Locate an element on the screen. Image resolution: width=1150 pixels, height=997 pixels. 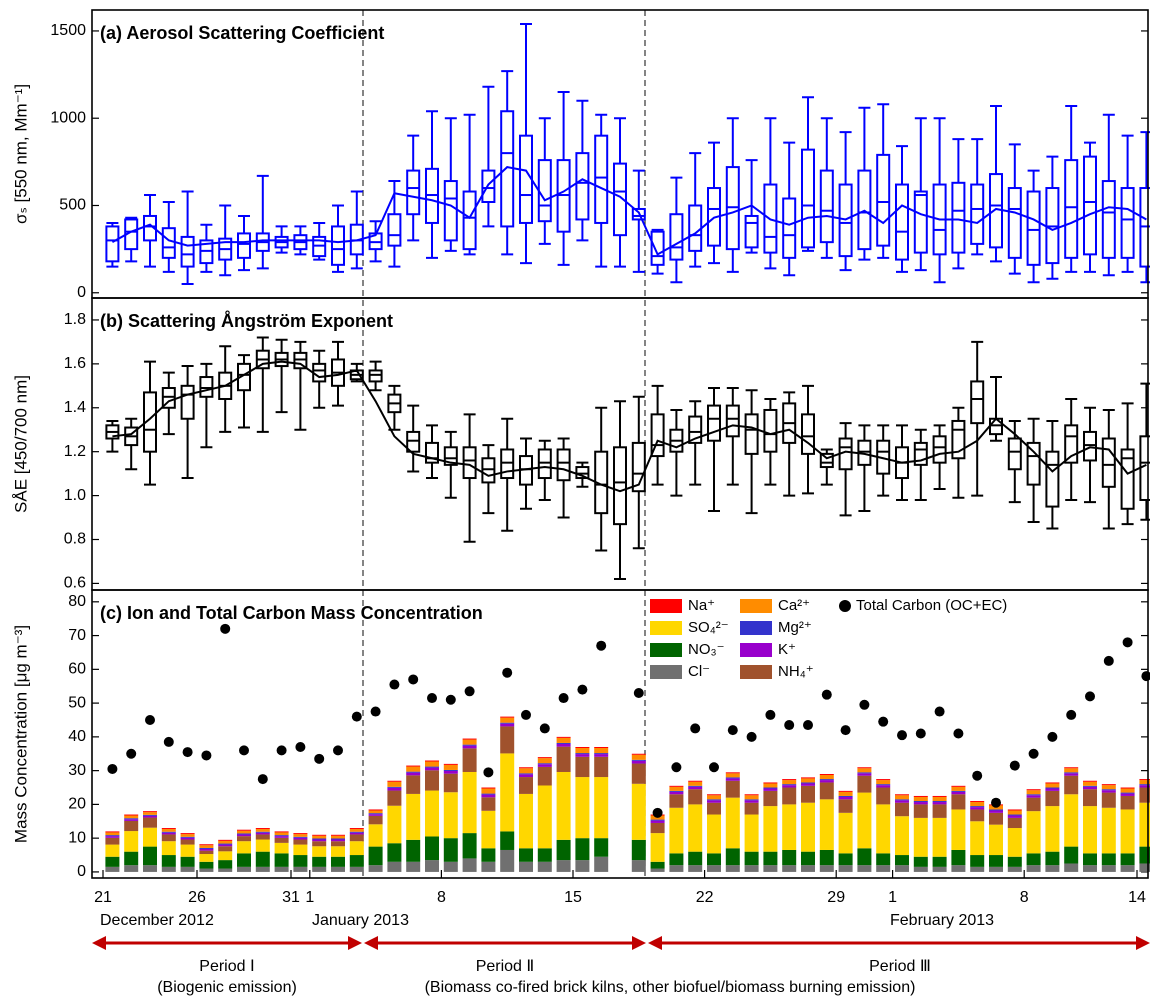
legend-label: Mg²⁺ is located at coordinates (795, 627).